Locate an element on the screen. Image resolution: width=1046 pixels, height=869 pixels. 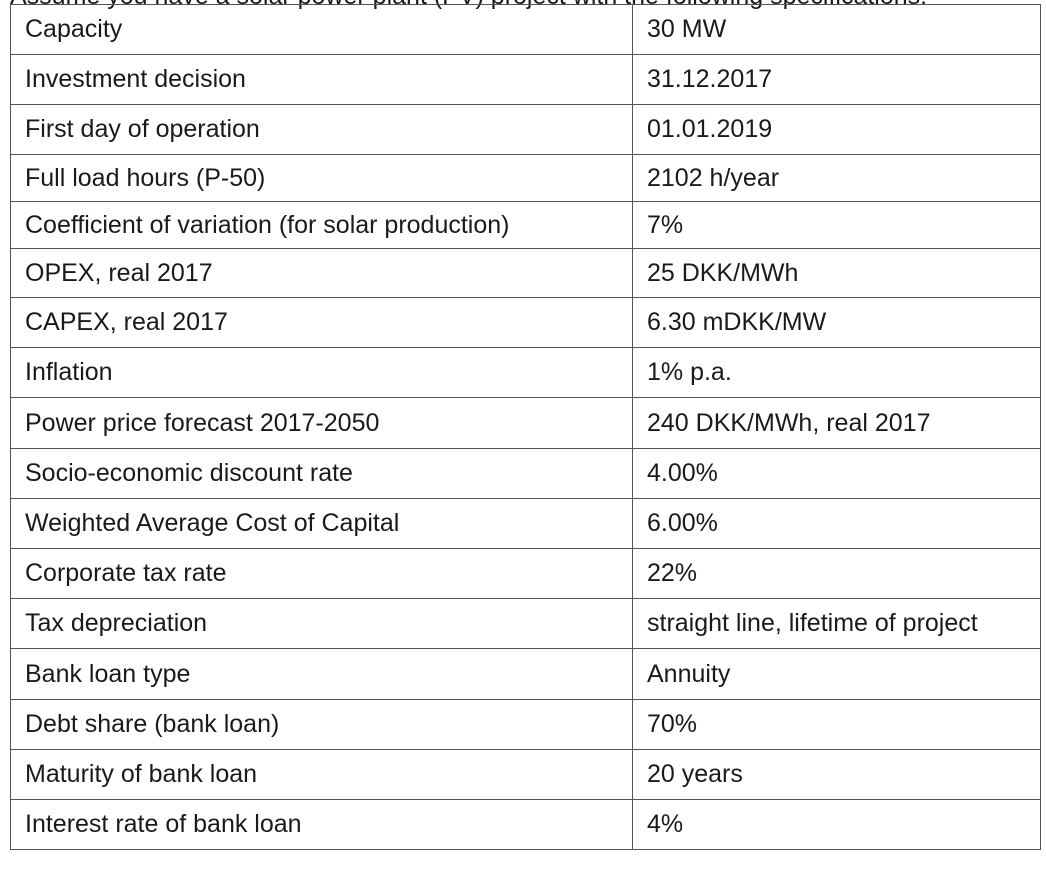
value-cell: 4% is located at coordinates (836, 824).